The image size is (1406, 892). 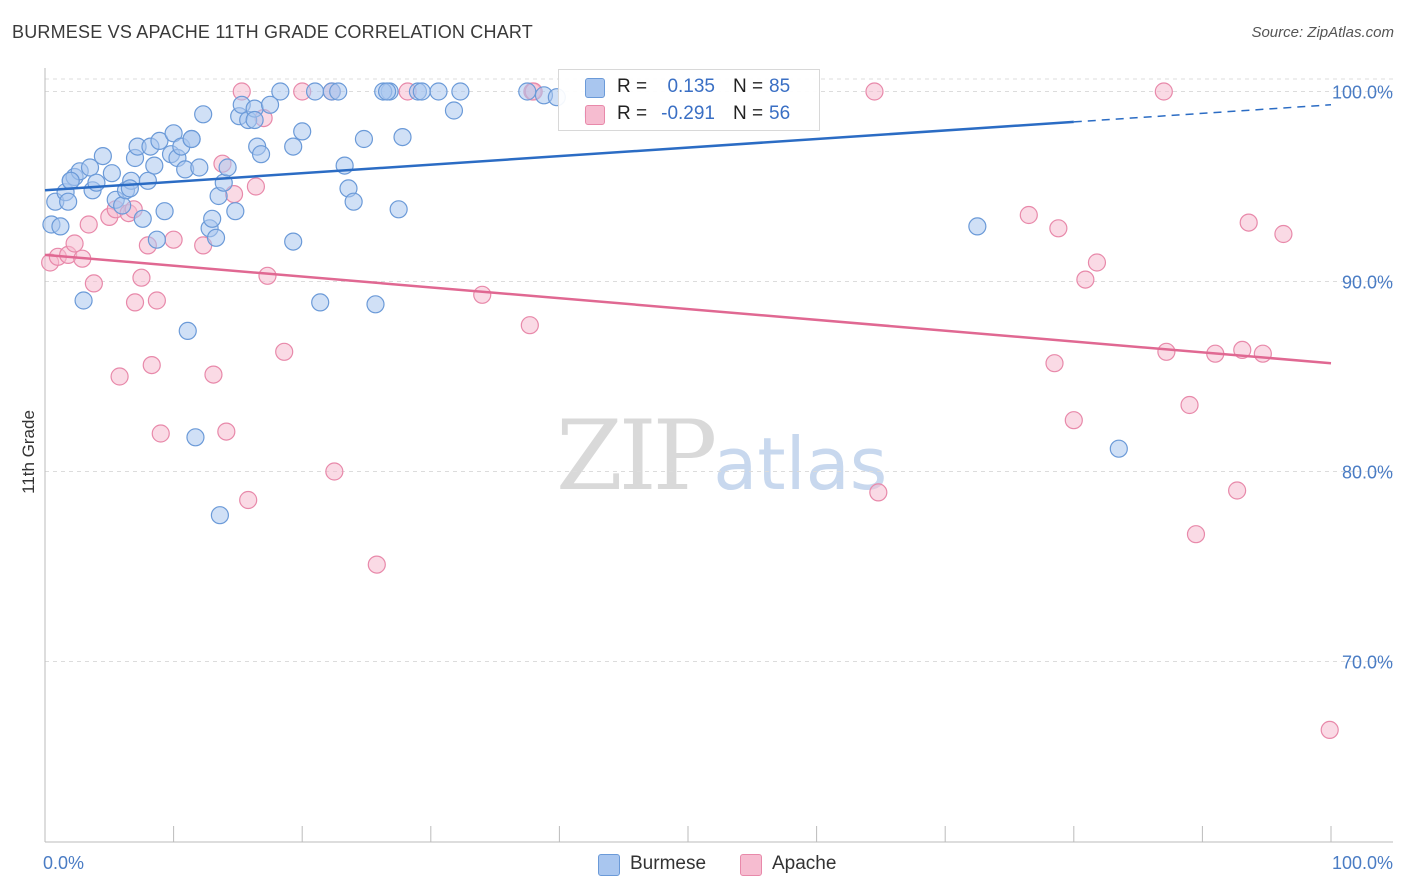 I want to click on apache-trend-line, so click(x=688, y=309).